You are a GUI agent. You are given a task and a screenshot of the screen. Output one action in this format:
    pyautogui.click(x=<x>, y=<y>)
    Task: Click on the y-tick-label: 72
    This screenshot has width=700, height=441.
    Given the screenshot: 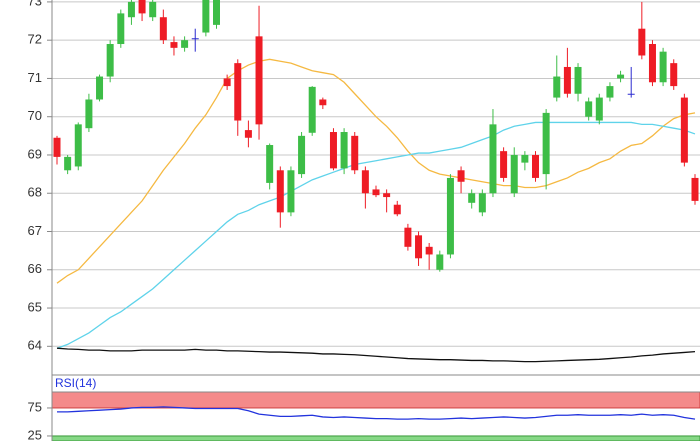 What is the action you would take?
    pyautogui.click(x=35, y=39)
    